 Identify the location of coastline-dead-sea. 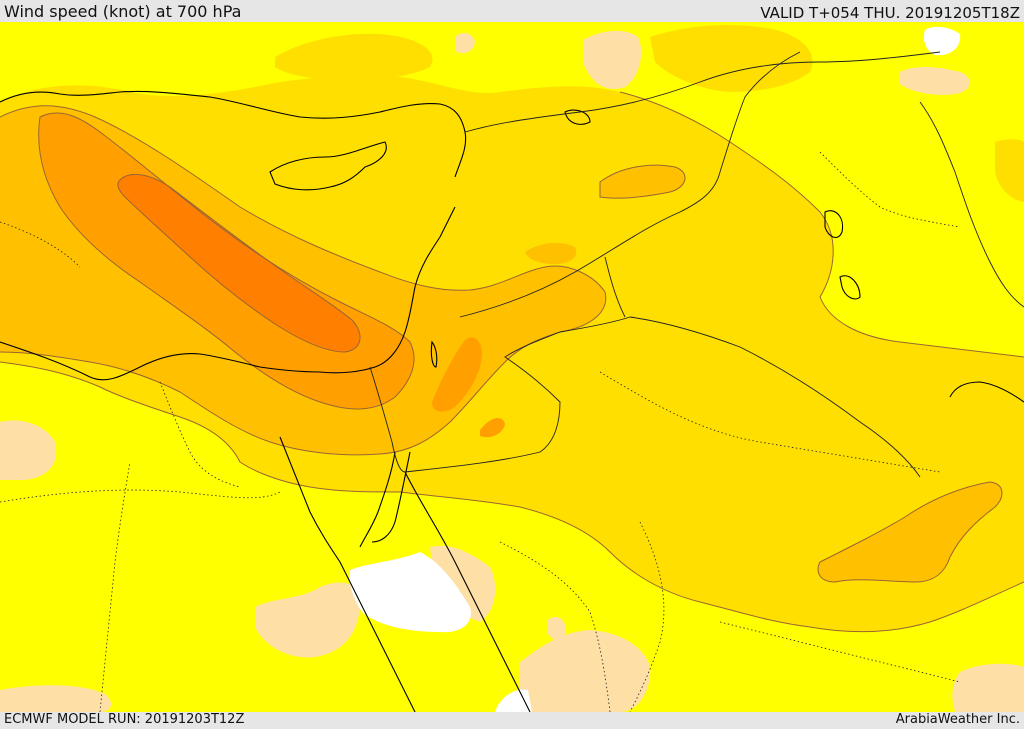
(434, 354).